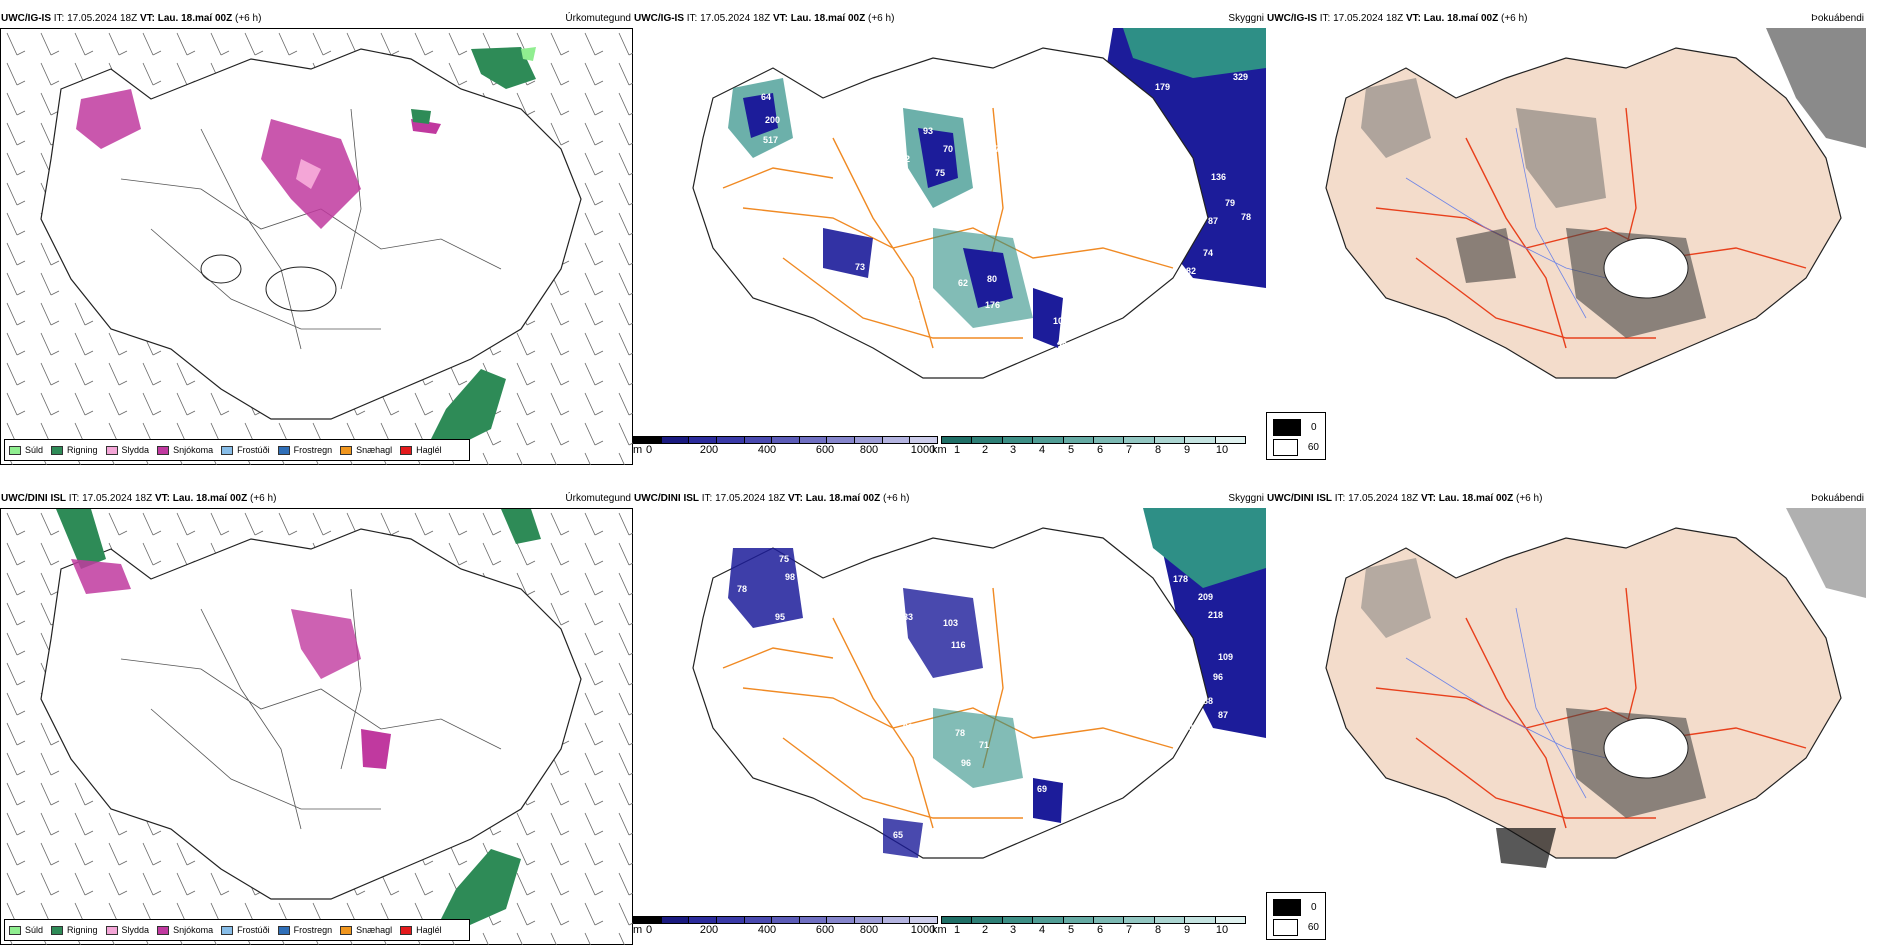 Image resolution: width=1900 pixels, height=950 pixels. I want to click on cloud-base-label: 78, so click(742, 589).